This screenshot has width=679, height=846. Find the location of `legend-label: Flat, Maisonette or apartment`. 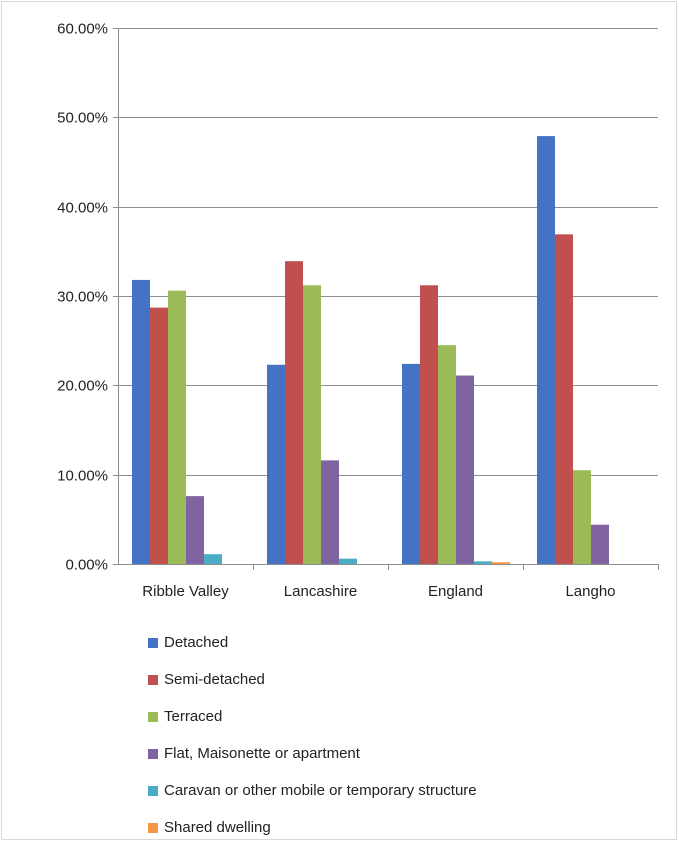

legend-label: Flat, Maisonette or apartment is located at coordinates (262, 753).